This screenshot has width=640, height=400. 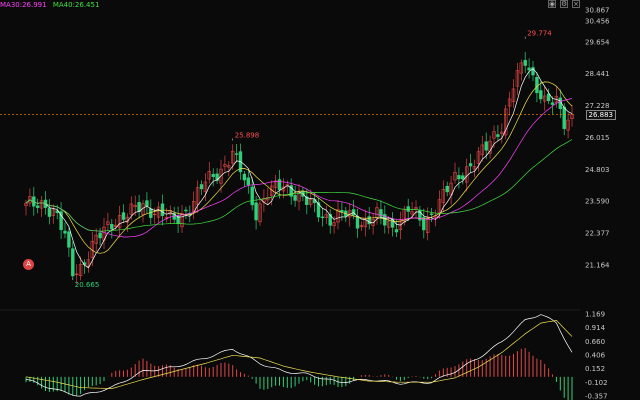 I want to click on macd-axis-label-5: -0.102, so click(x=596, y=383).